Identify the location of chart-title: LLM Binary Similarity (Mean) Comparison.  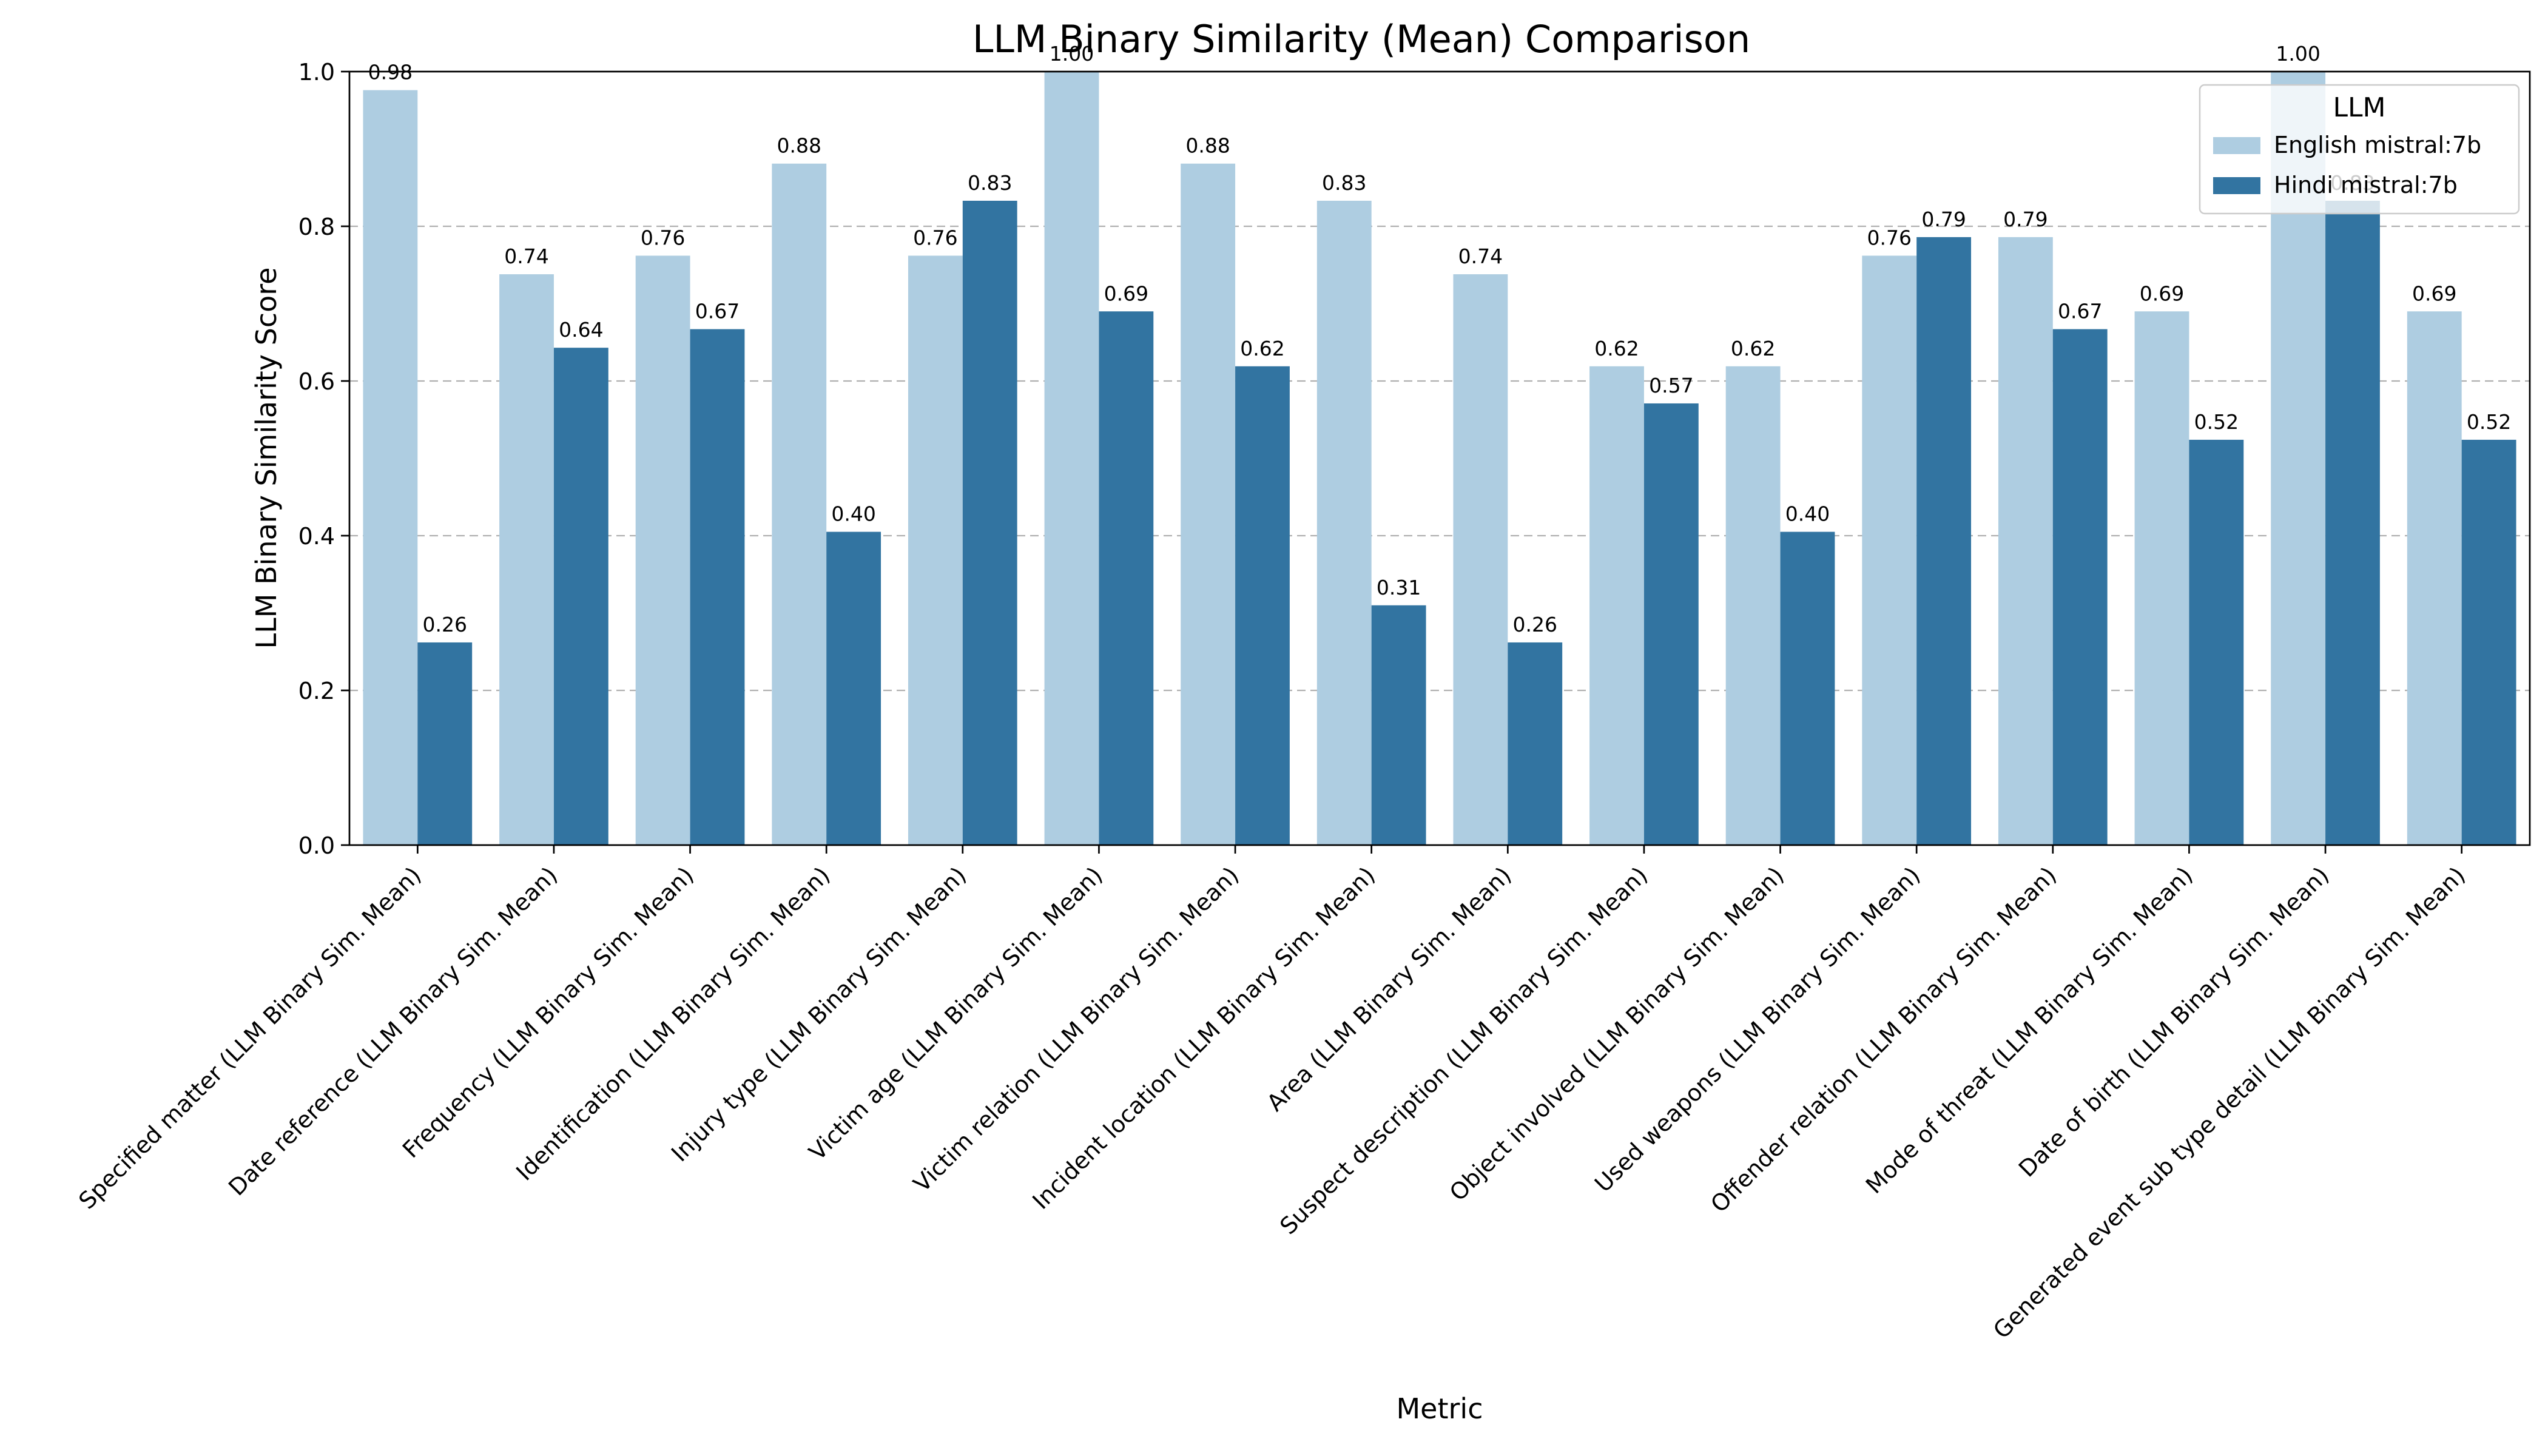
(1361, 39).